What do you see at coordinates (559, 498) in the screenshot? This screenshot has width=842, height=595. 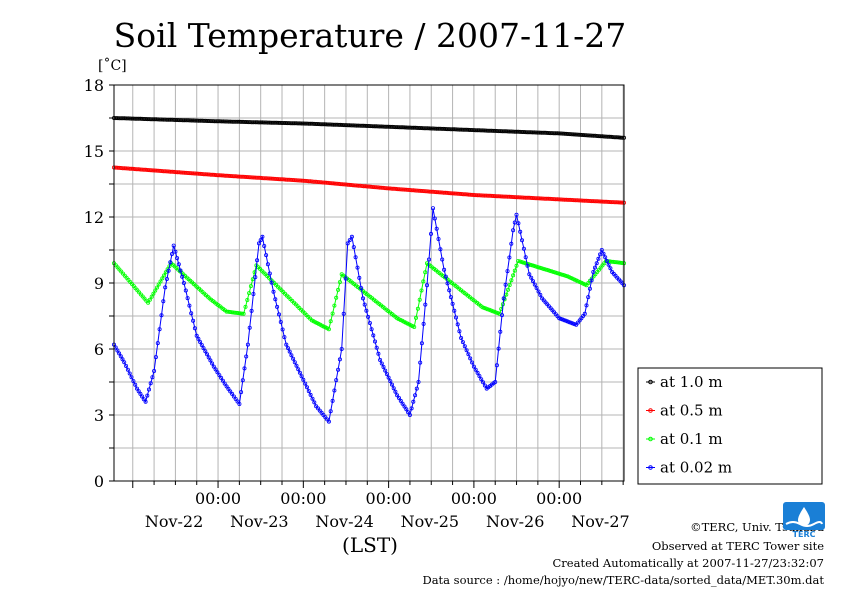 I see `x-tick-time-label: 00:00` at bounding box center [559, 498].